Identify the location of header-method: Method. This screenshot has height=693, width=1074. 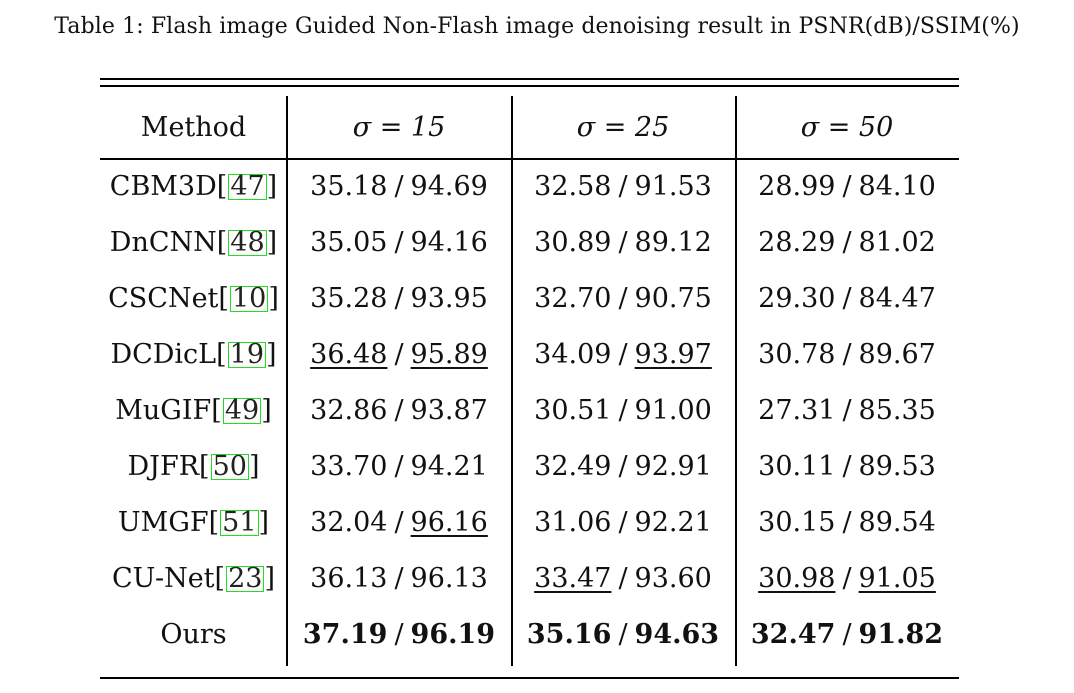
(193, 127).